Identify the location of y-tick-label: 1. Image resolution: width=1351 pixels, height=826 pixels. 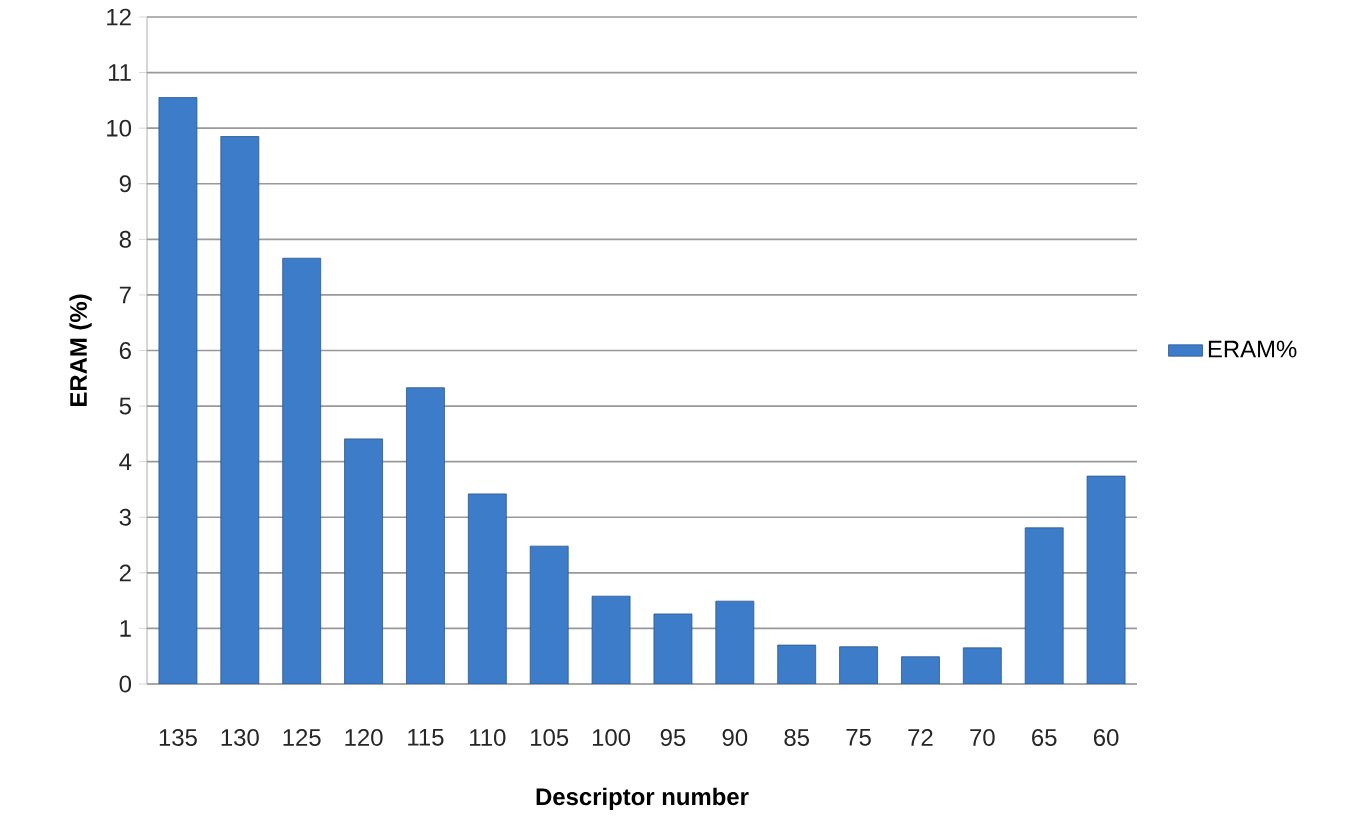
(125, 628).